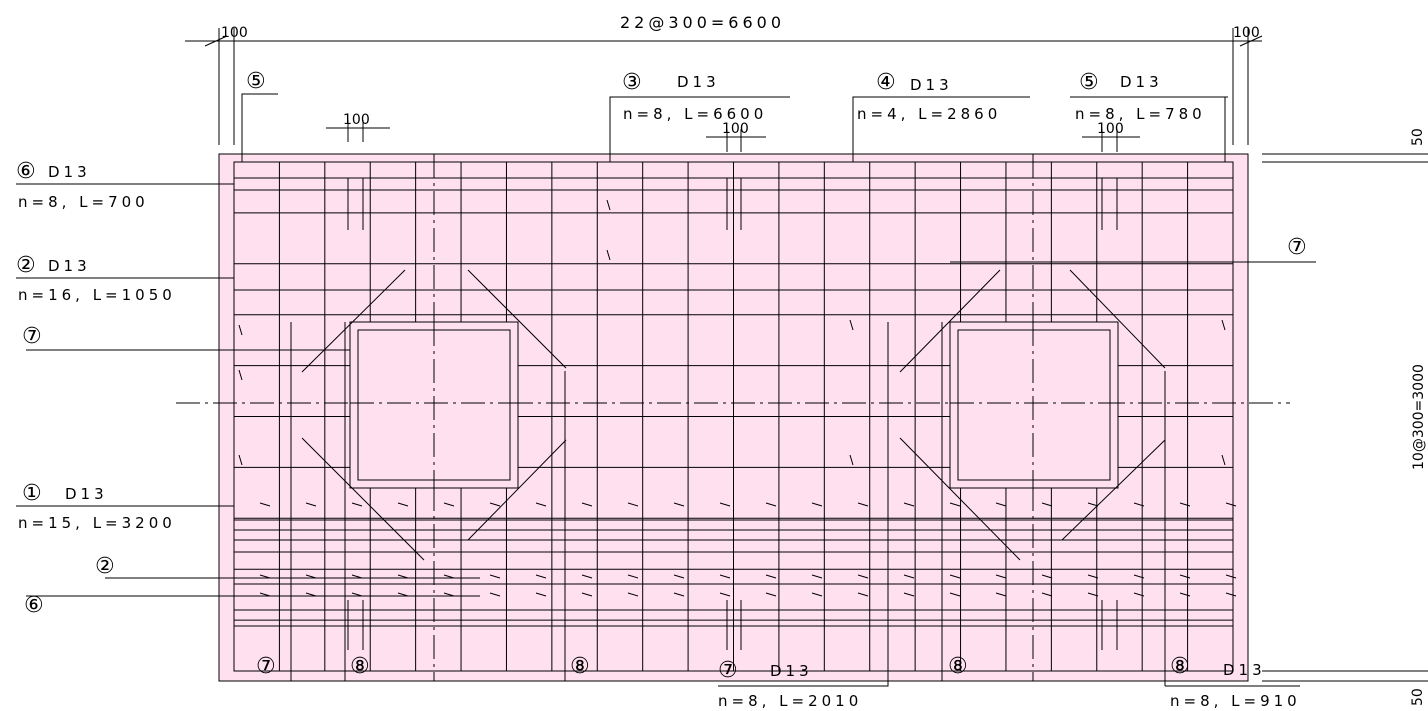 This screenshot has height=711, width=1428. I want to click on spacing-dim-2-text: 100, so click(735, 129).